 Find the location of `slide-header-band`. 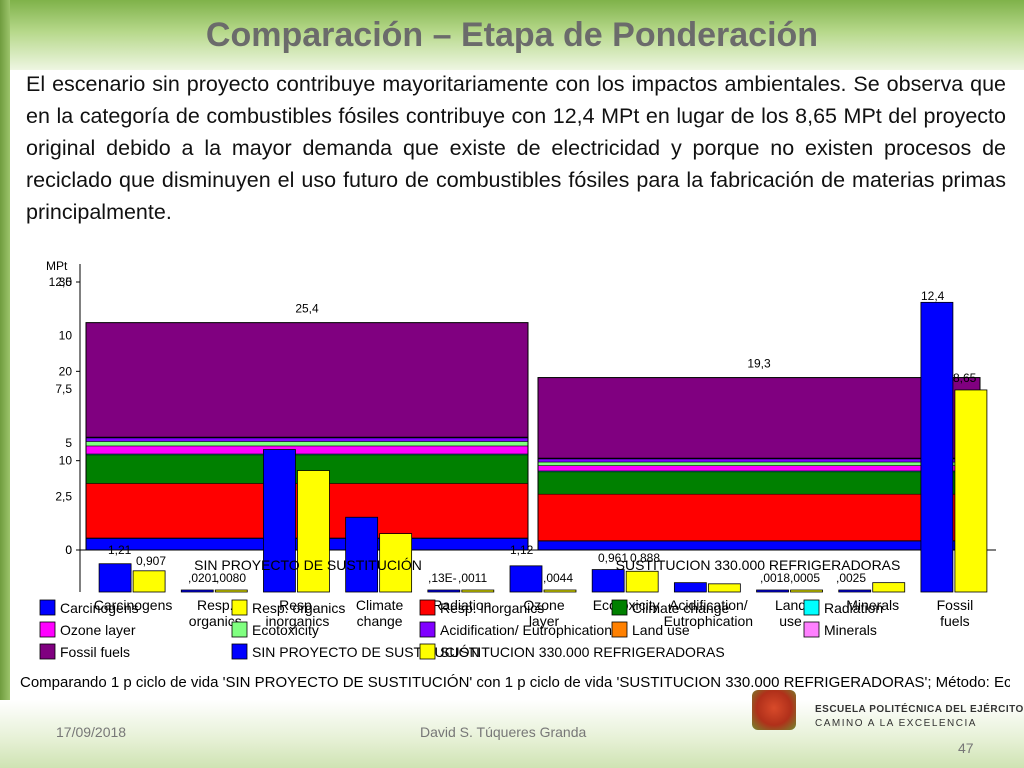

slide-header-band is located at coordinates (512, 35).